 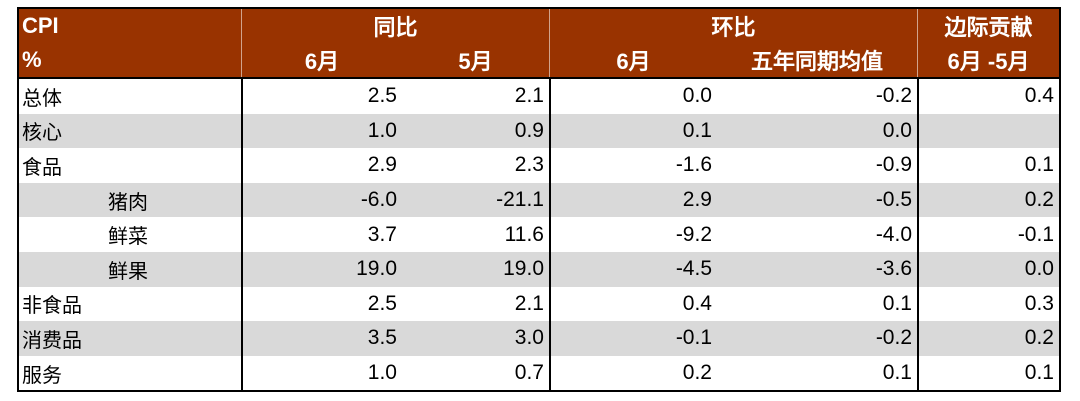 I want to click on value-cell-mom-jun: 2.9, so click(x=633, y=200).